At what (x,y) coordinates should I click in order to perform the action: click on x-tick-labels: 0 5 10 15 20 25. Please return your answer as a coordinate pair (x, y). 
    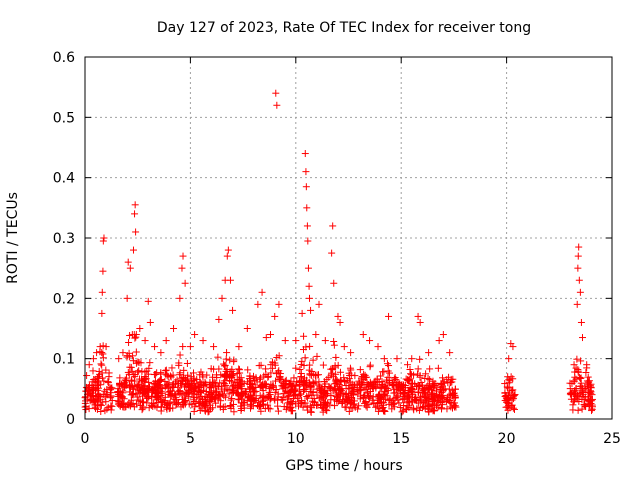
    Looking at the image, I should click on (351, 439).